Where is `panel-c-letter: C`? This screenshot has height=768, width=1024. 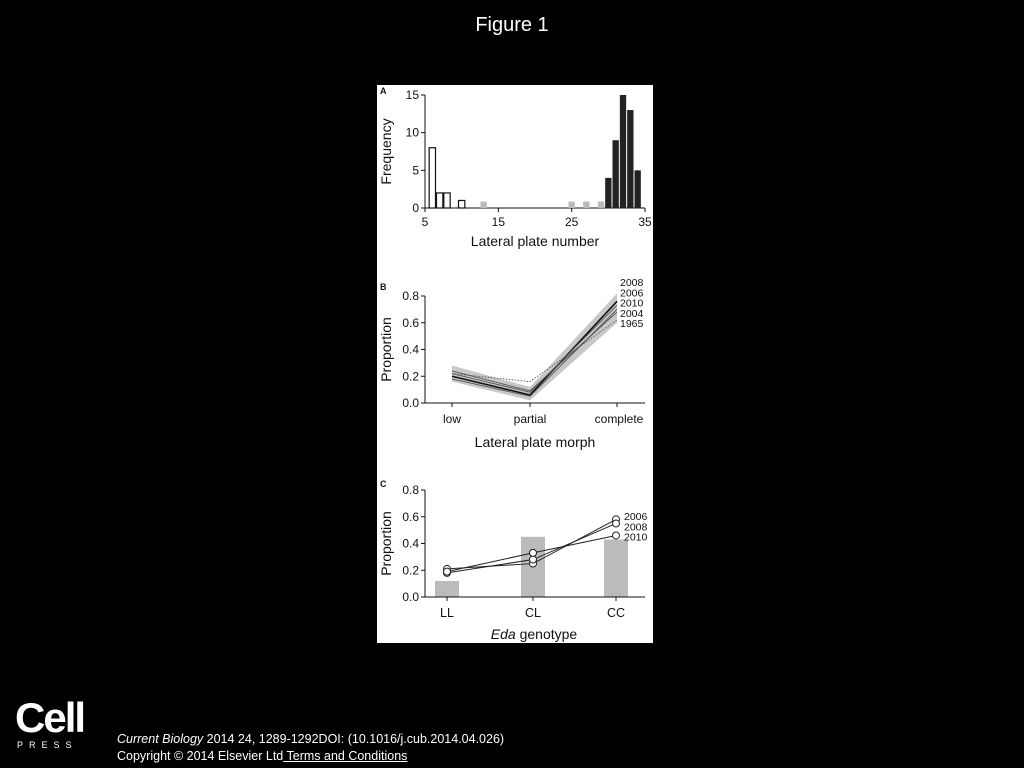 panel-c-letter: C is located at coordinates (383, 484).